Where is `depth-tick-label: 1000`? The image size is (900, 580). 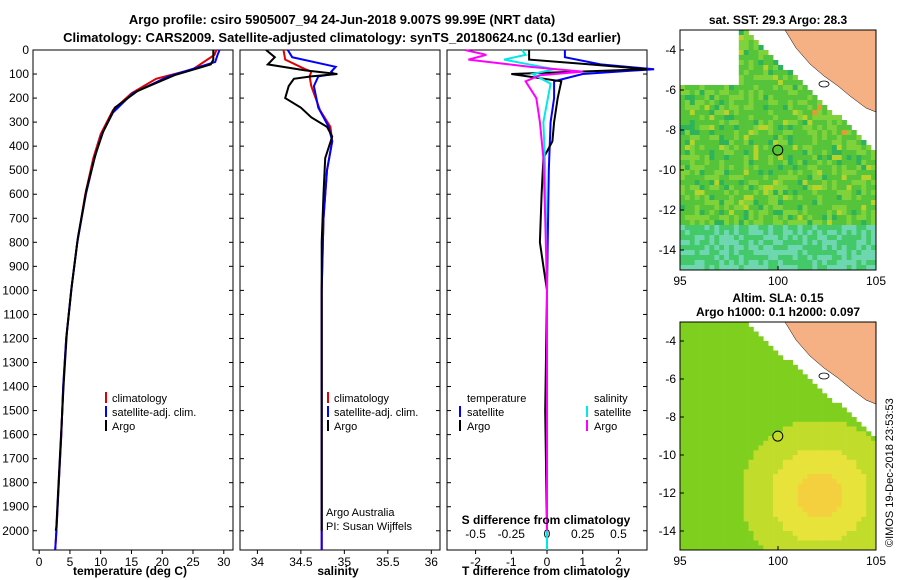
depth-tick-label: 1000 is located at coordinates (15, 290).